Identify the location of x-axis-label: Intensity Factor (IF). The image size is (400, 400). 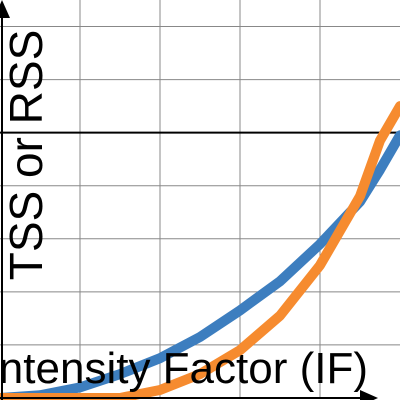
(184, 368).